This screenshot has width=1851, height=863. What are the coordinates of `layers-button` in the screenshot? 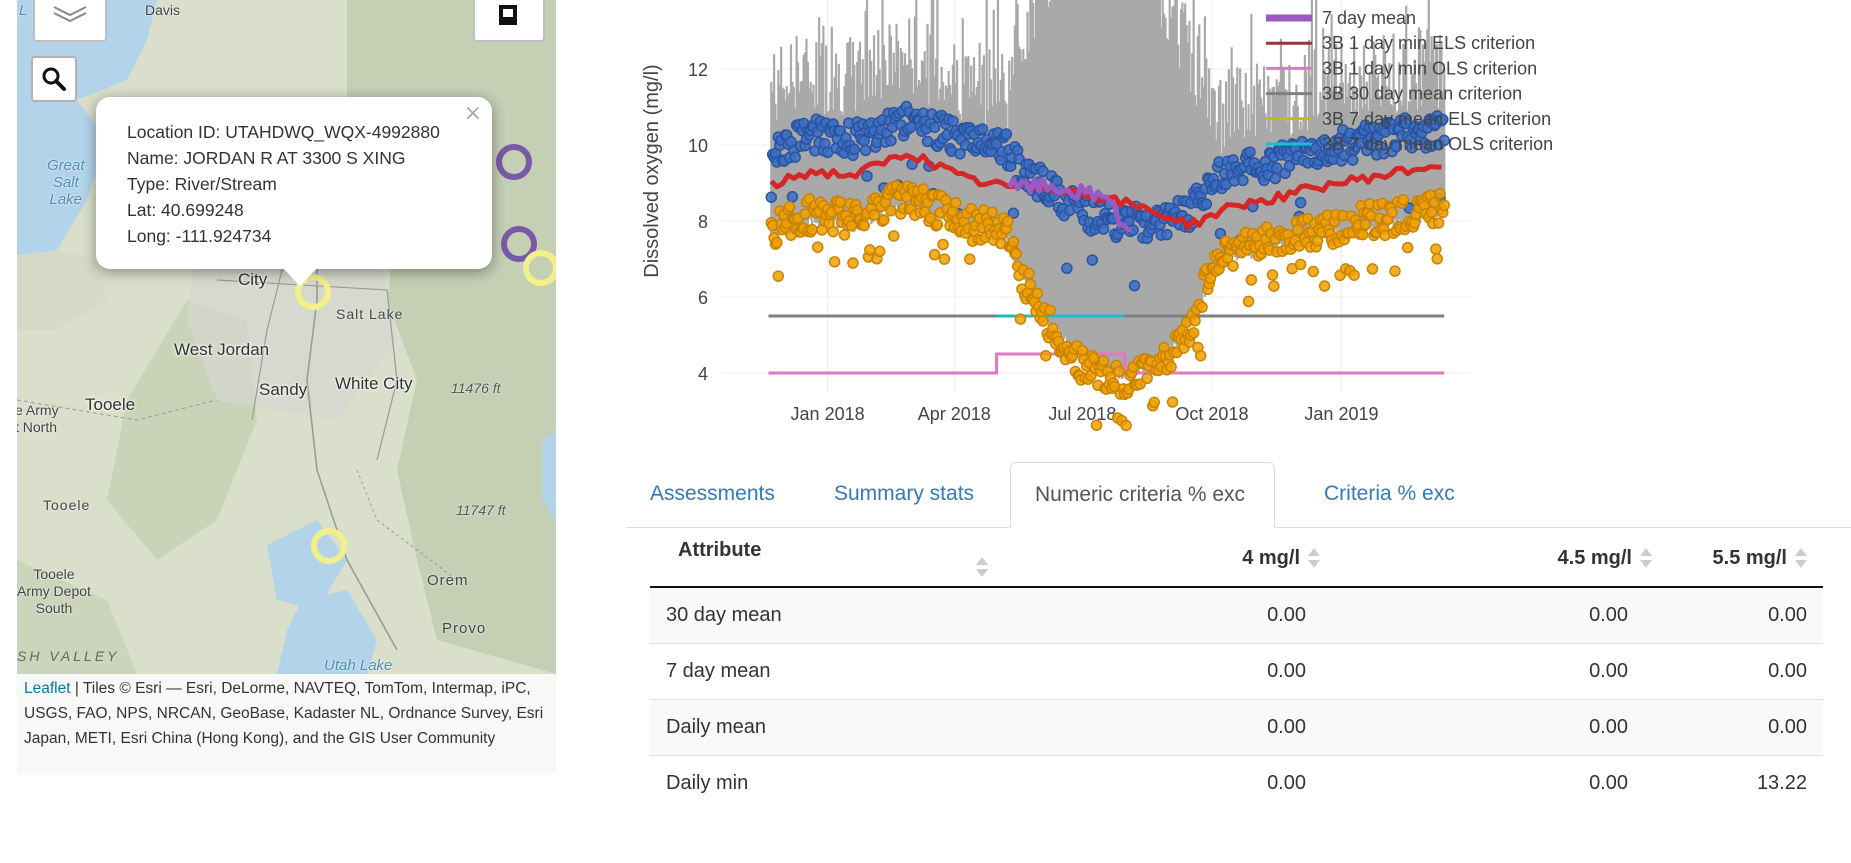 It's located at (70, 21).